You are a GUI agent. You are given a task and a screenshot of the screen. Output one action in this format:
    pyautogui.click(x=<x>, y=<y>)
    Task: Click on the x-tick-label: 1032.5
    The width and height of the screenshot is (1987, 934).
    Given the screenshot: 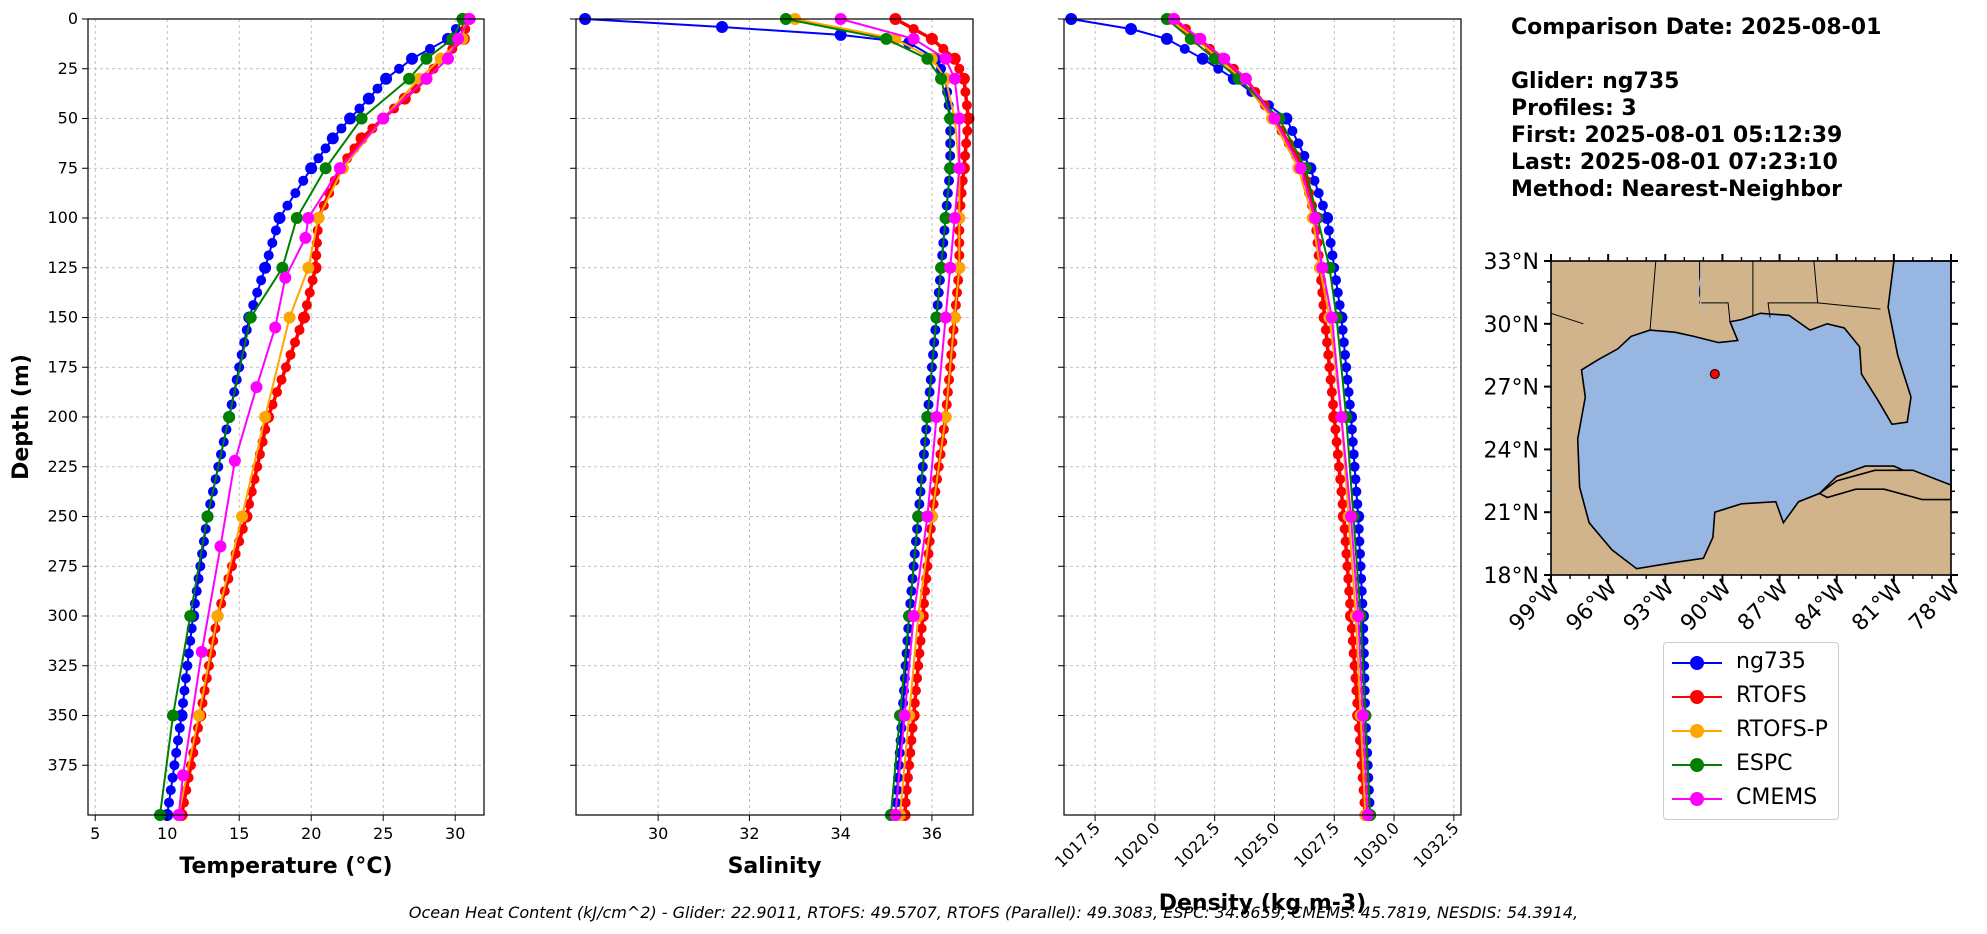 What is the action you would take?
    pyautogui.click(x=1436, y=844)
    